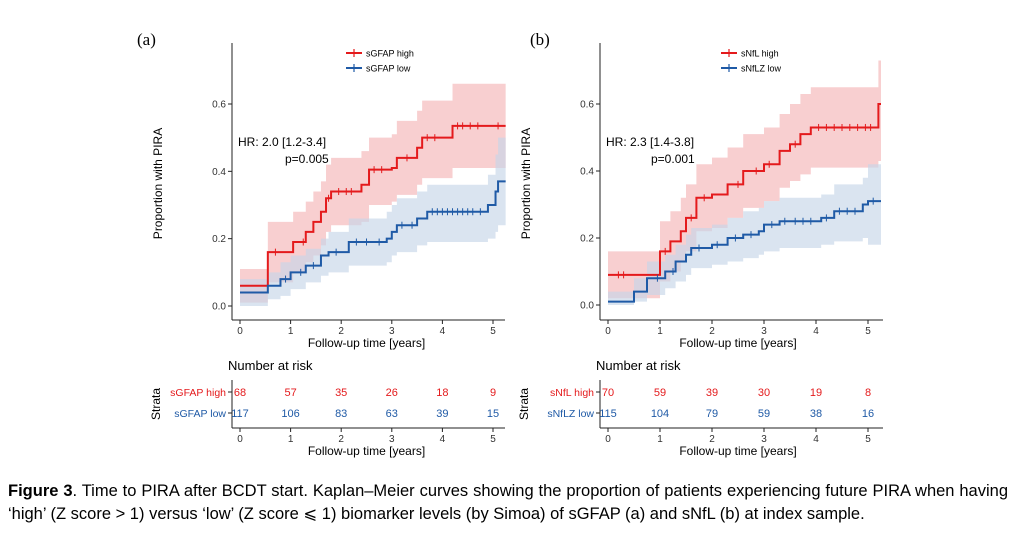 Image resolution: width=1018 pixels, height=552 pixels. I want to click on p-value-text: p=0.005, so click(307, 159).